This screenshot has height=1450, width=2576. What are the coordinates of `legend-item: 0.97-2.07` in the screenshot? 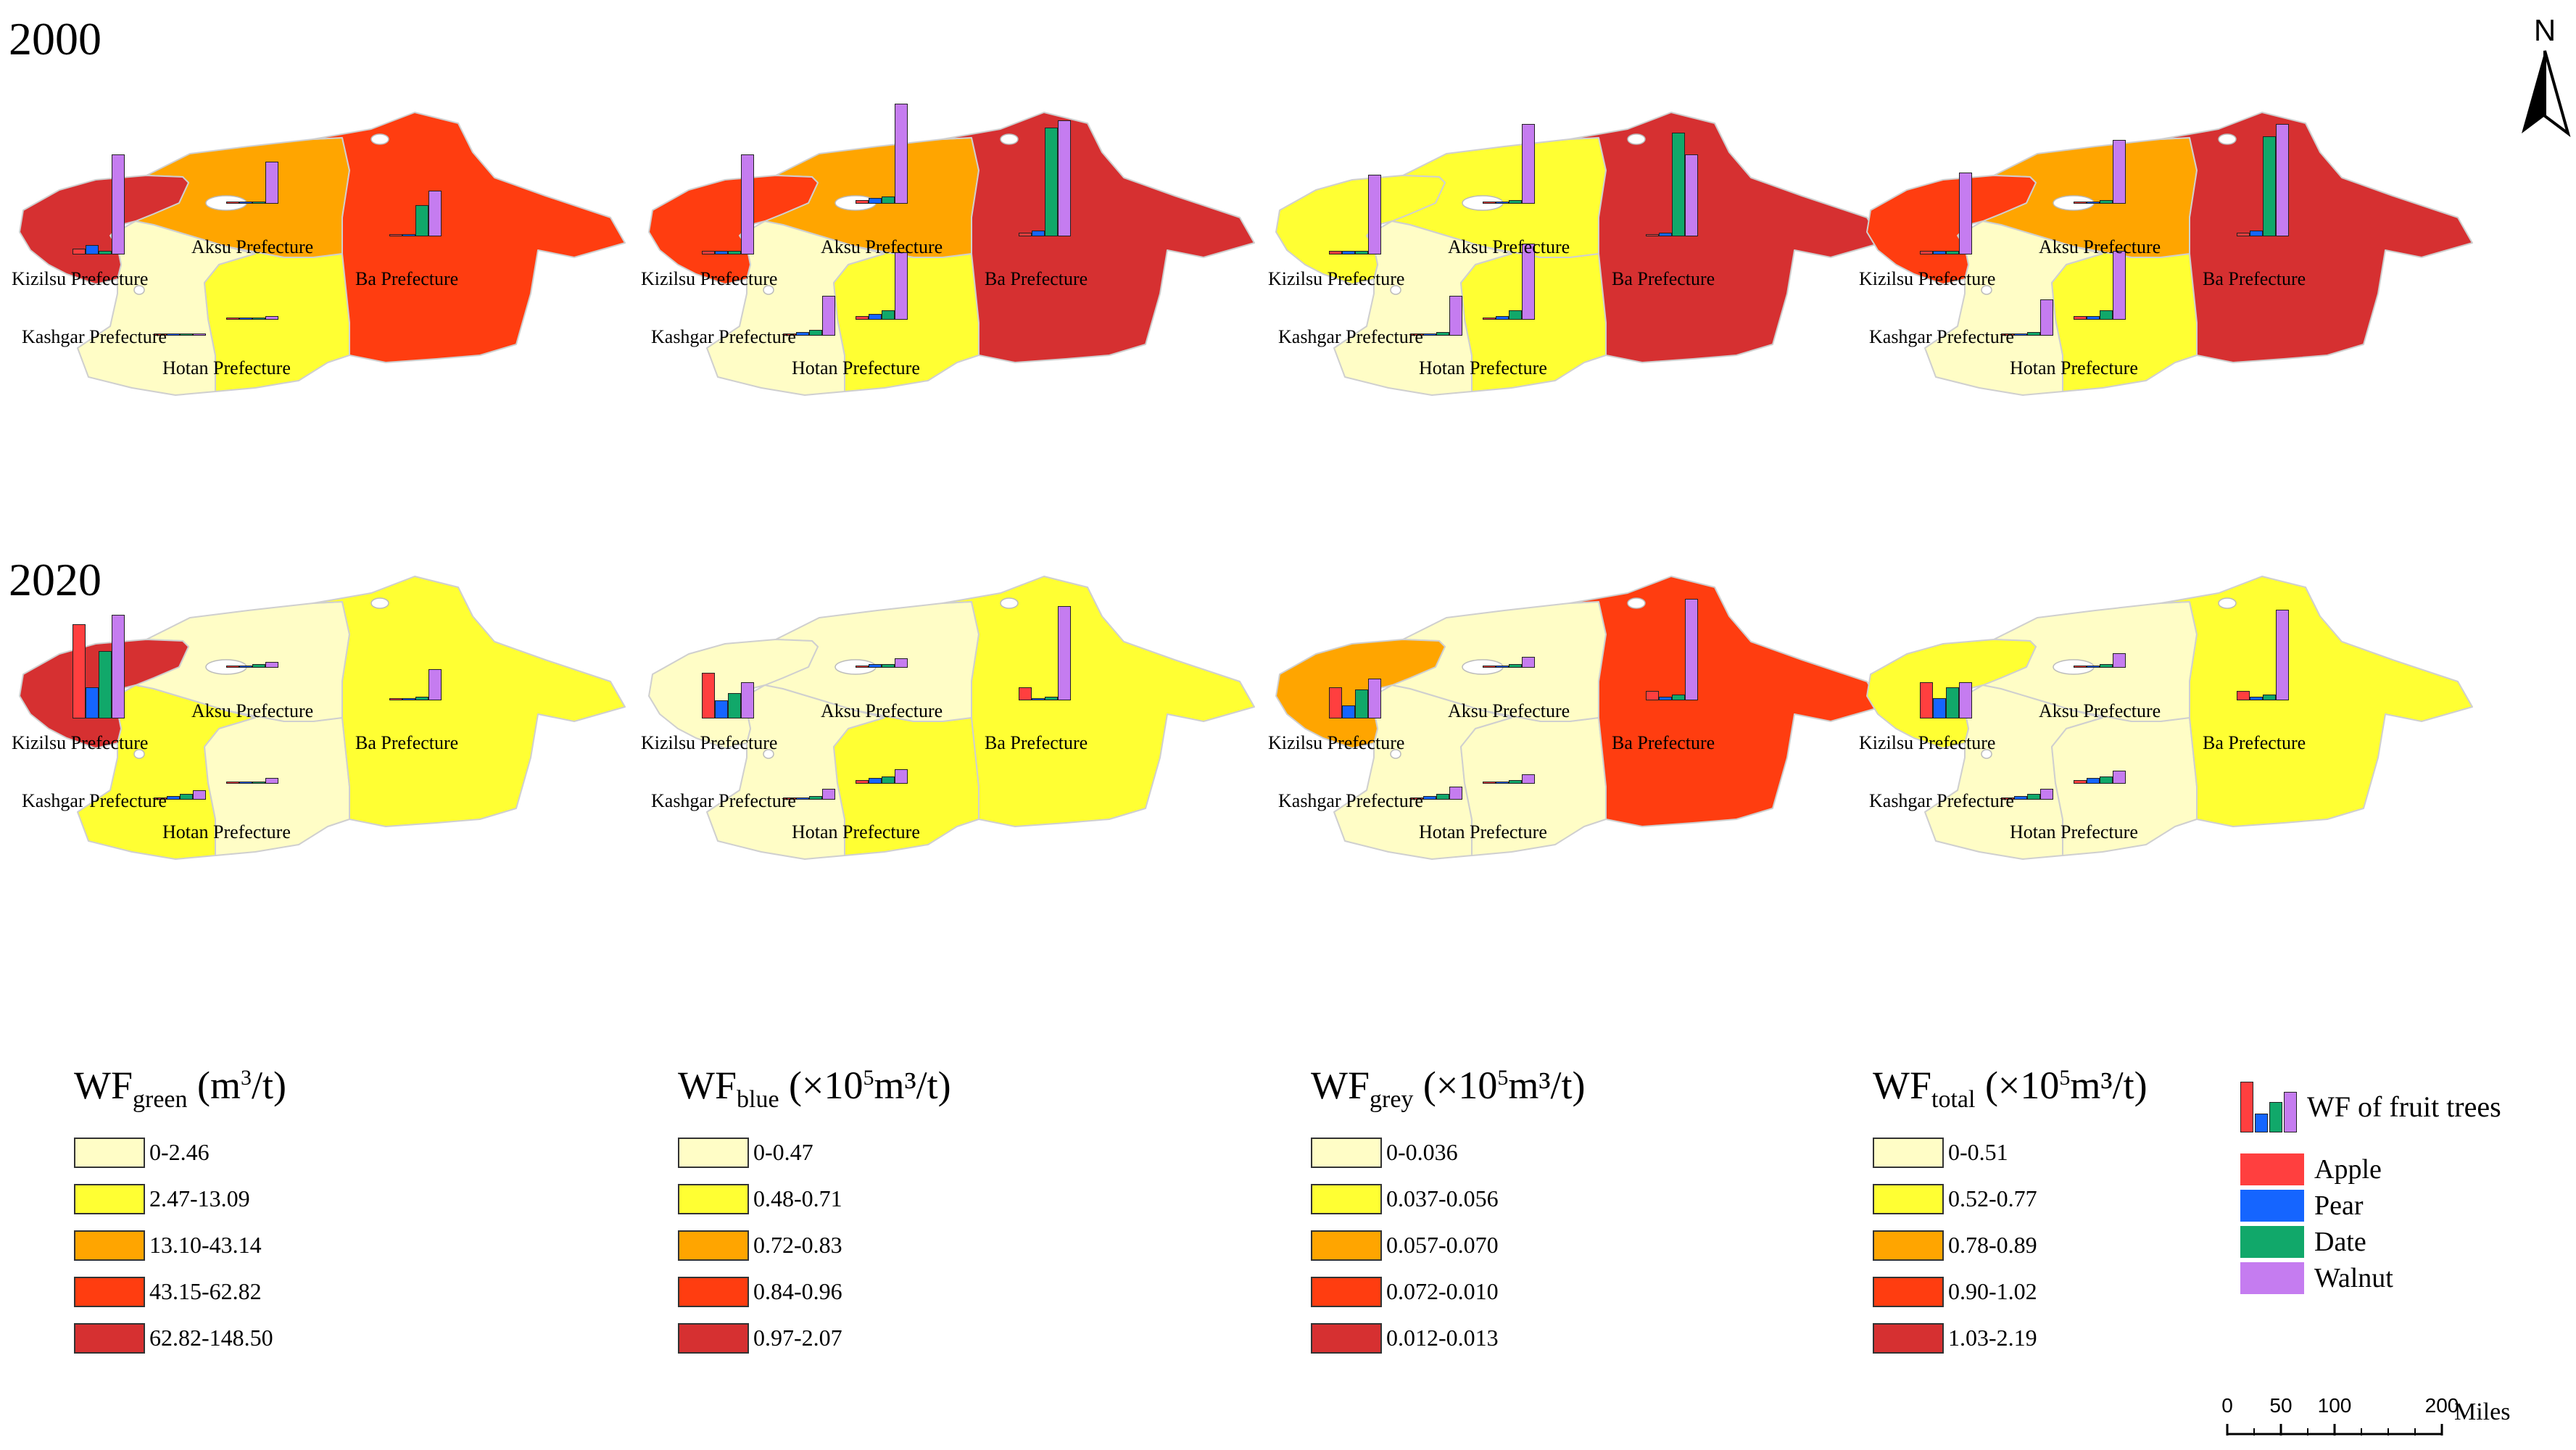 It's located at (924, 1338).